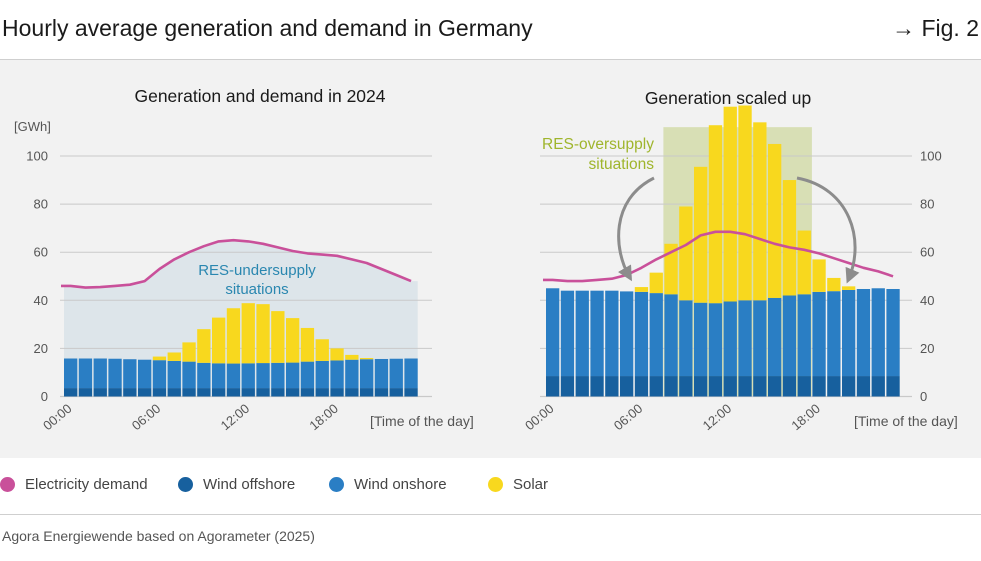 This screenshot has height=561, width=981. Describe the element at coordinates (86, 484) in the screenshot. I see `legend-label-demand: Electricity demand` at that location.